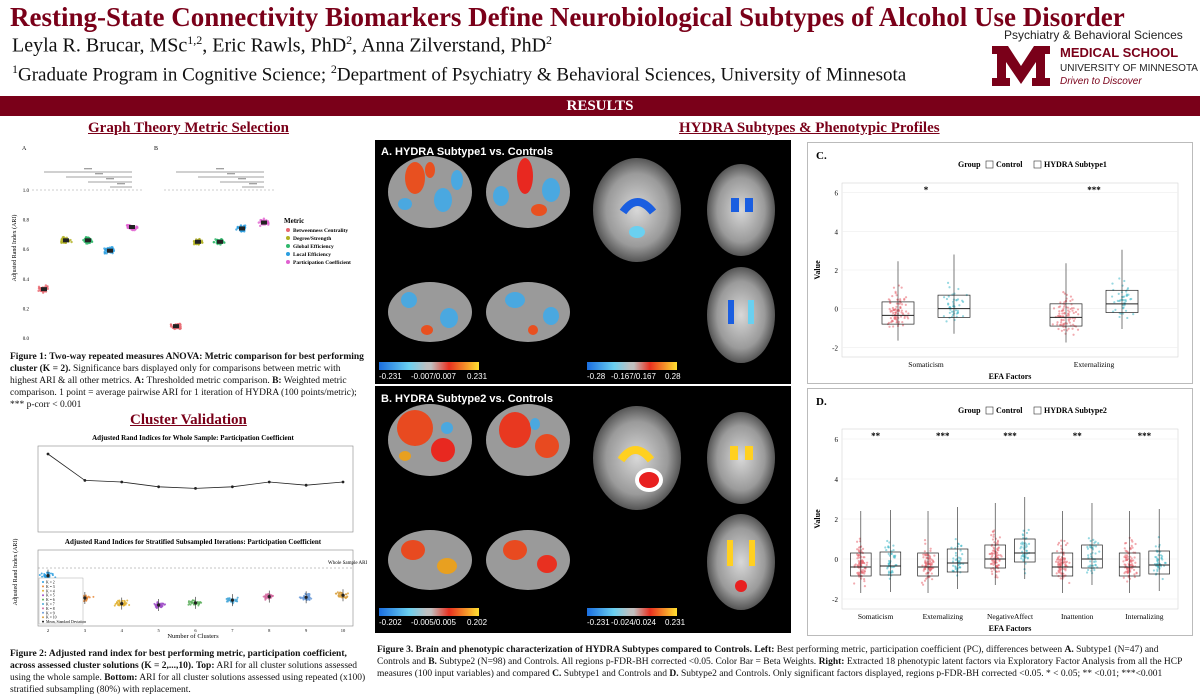  Describe the element at coordinates (50, 596) in the screenshot. I see `legend-entry: K = 5` at that location.